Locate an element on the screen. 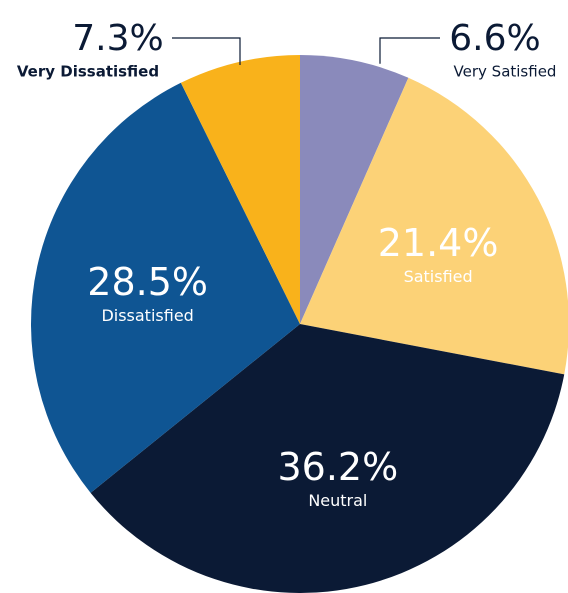 The image size is (568, 593). category-label: Satisfied is located at coordinates (438, 276).